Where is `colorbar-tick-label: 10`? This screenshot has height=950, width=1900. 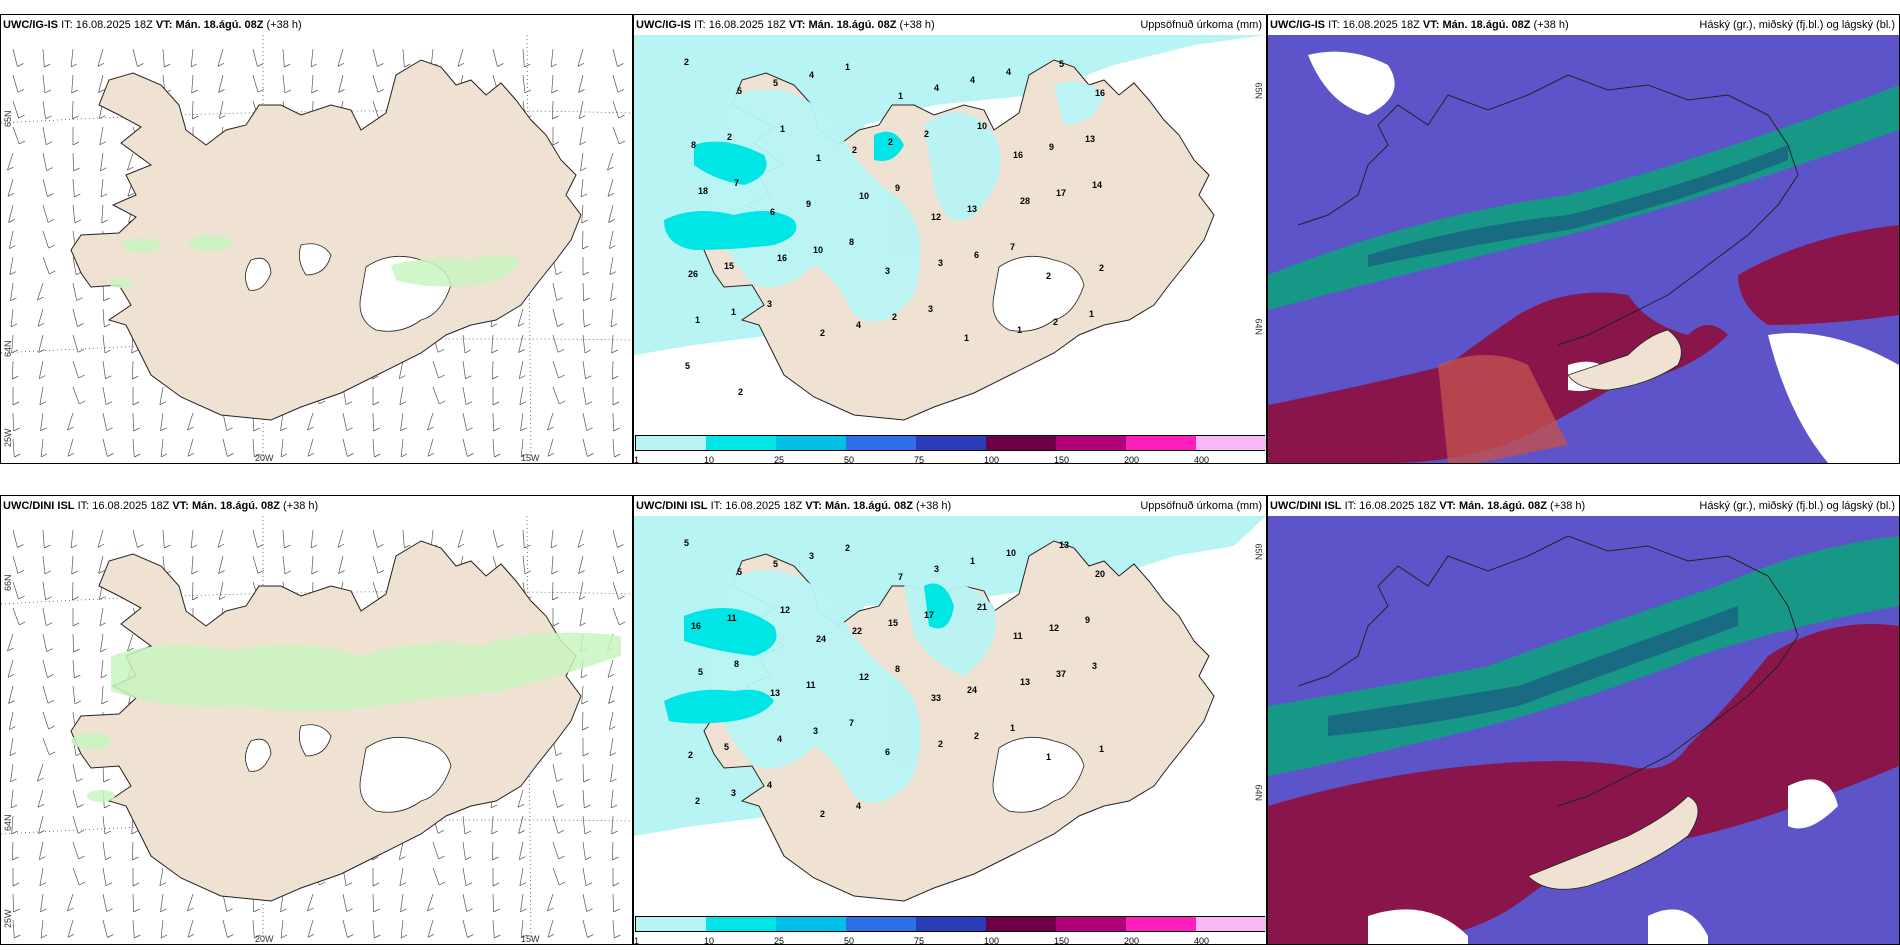
colorbar-tick-label: 10 is located at coordinates (709, 940).